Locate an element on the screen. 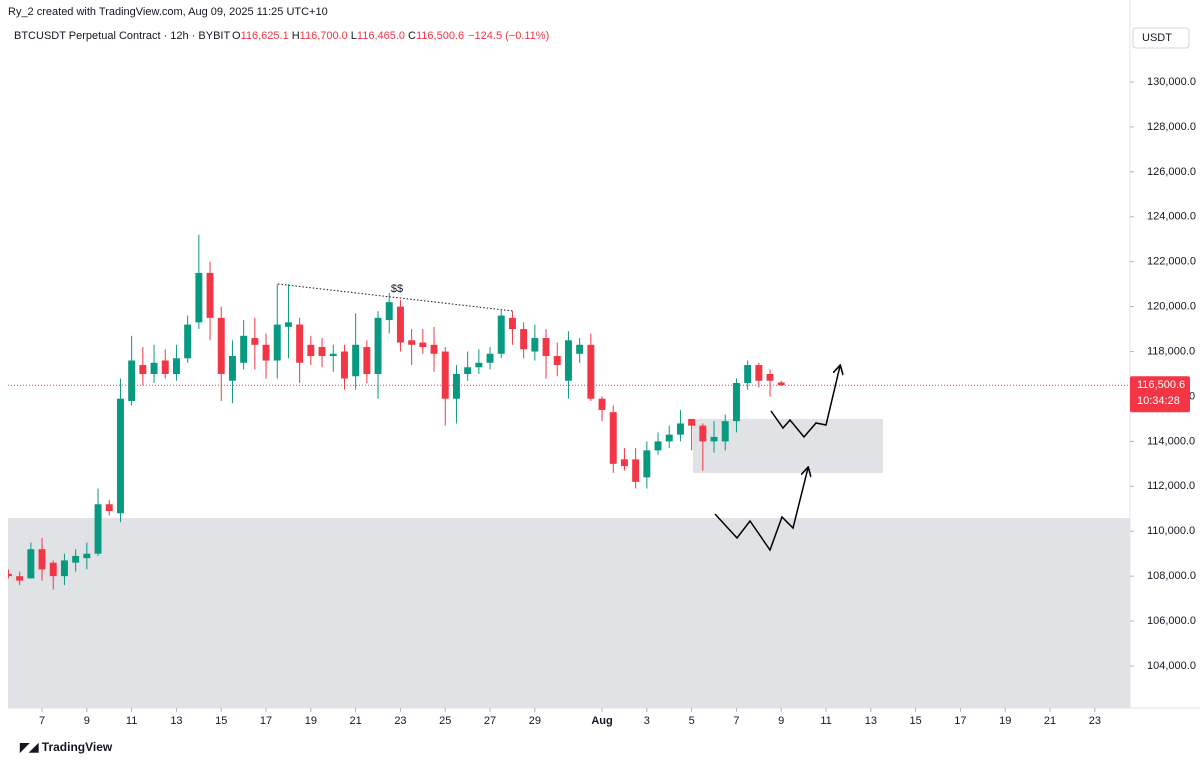 Image resolution: width=1200 pixels, height=764 pixels. c-value: 116,500.6 is located at coordinates (440, 36).